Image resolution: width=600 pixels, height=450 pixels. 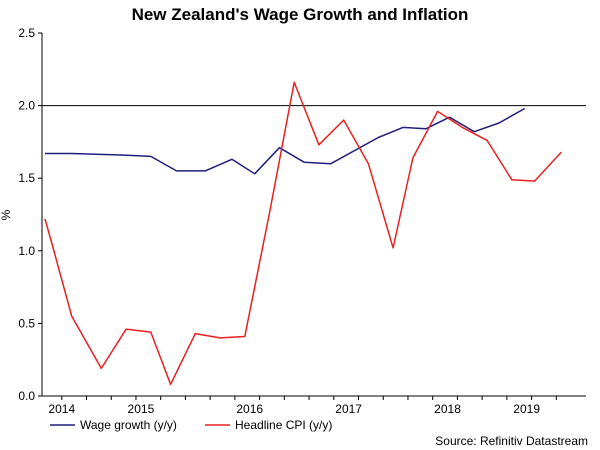 I want to click on x-tick-label: 2017, so click(x=348, y=409).